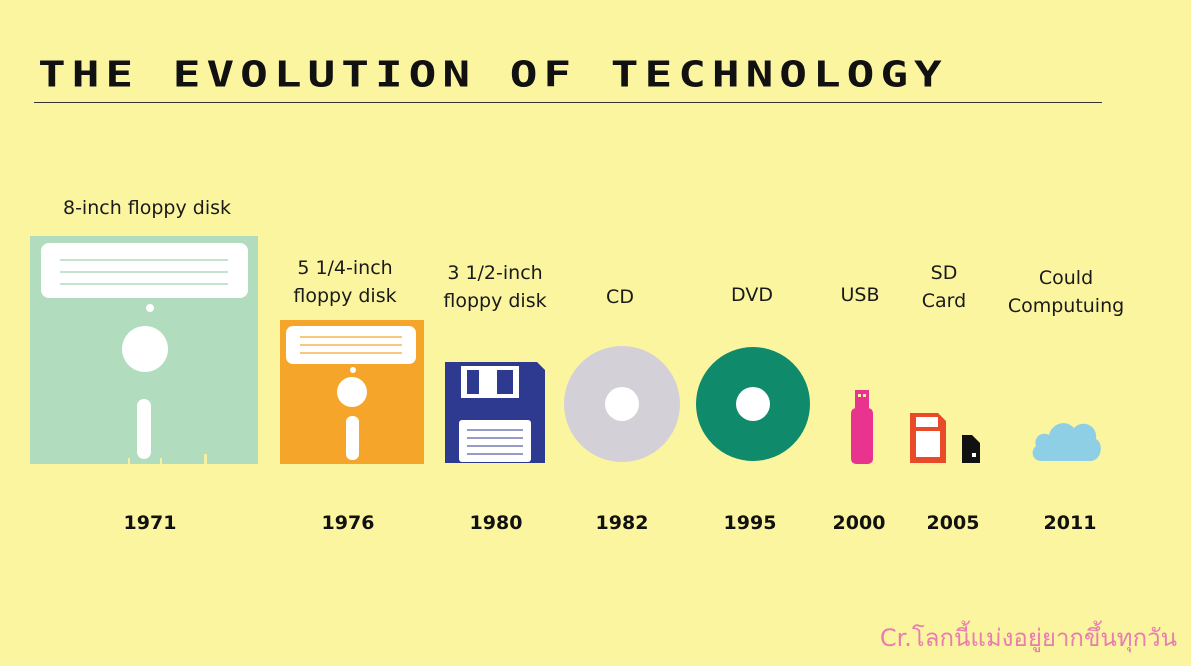 This screenshot has width=1191, height=666. Describe the element at coordinates (862, 427) in the screenshot. I see `usb-icon` at that location.